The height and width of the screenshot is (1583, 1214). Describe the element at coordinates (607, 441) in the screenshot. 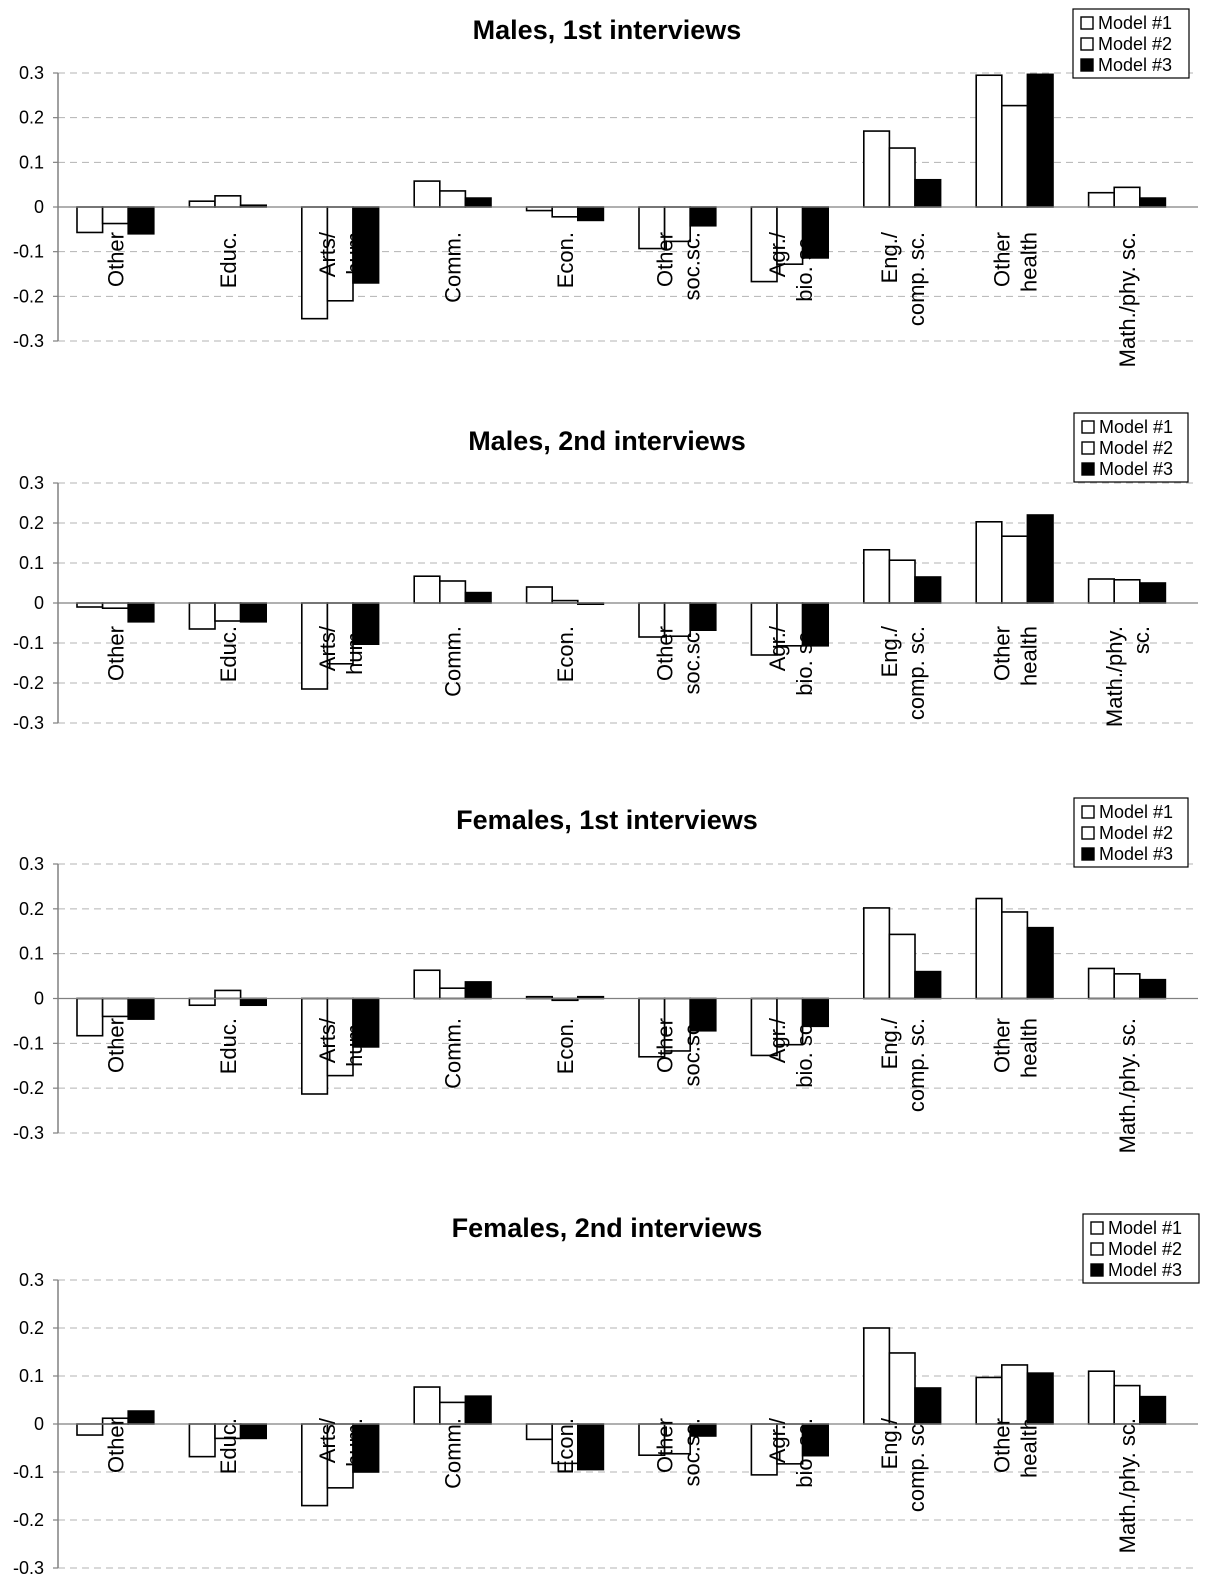

I see `chart-title: Males, 2nd interviews` at that location.